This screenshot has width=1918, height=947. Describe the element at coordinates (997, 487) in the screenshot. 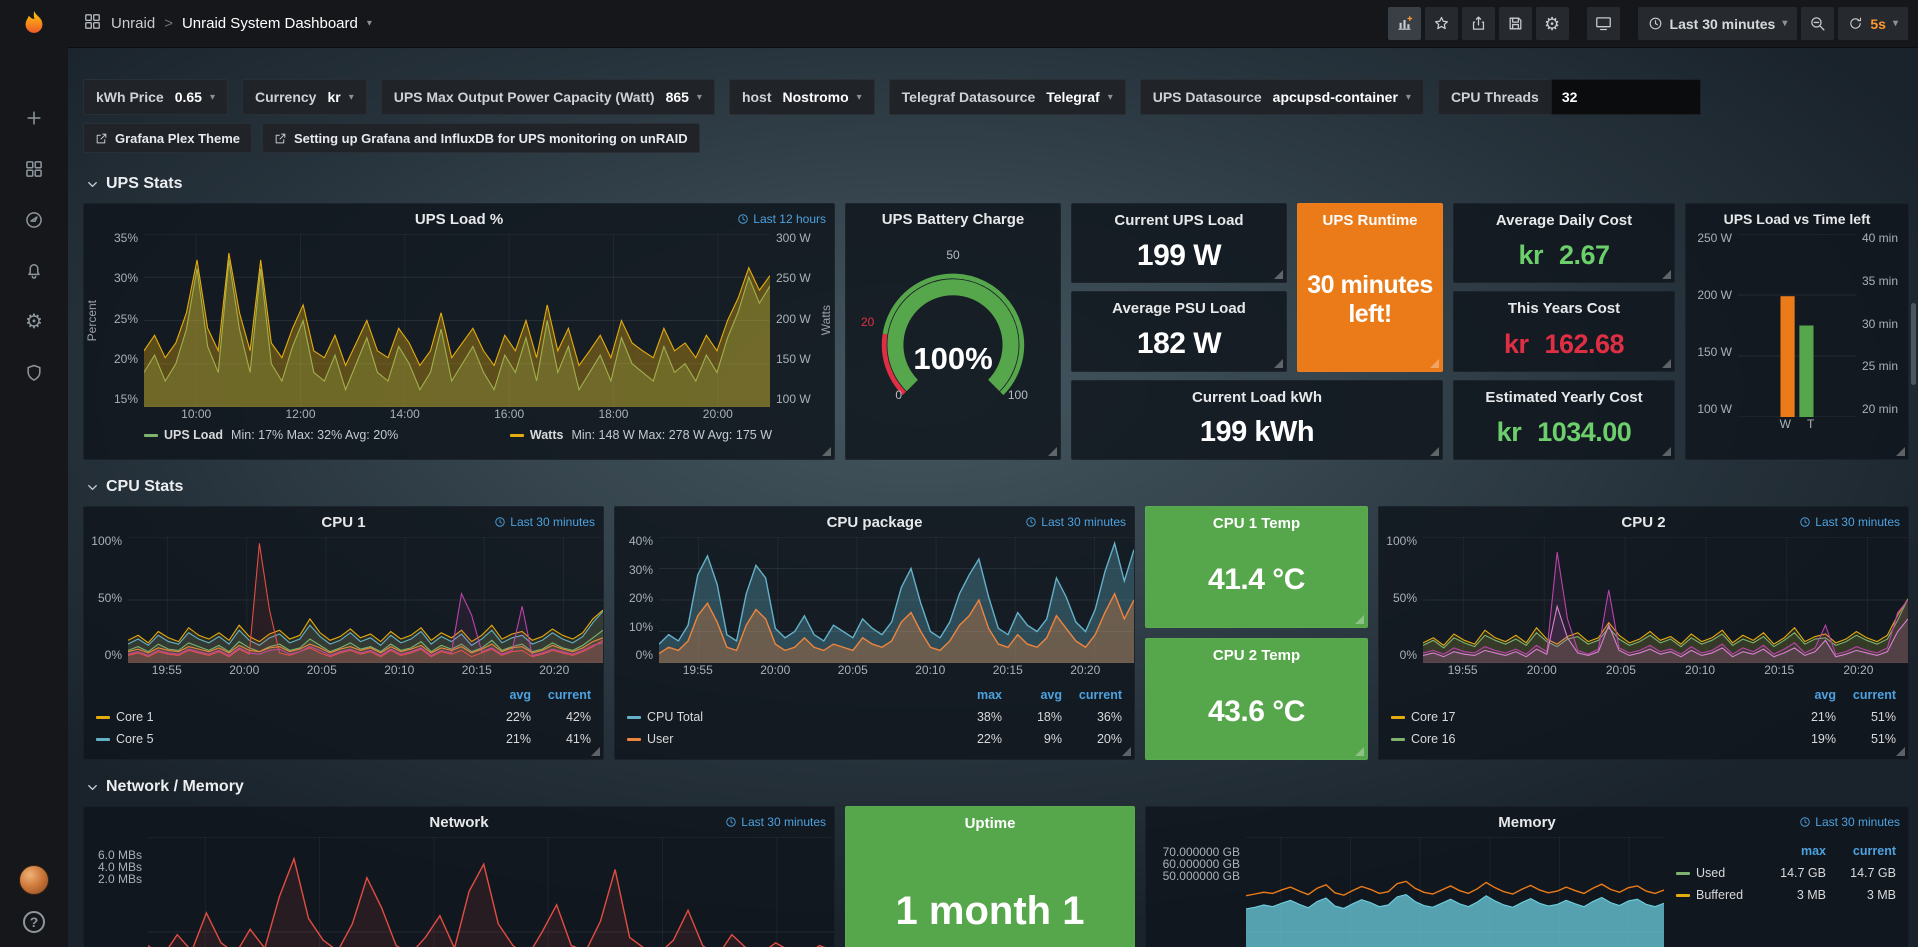

I see `section-cpu-stats: CPU Stats` at that location.